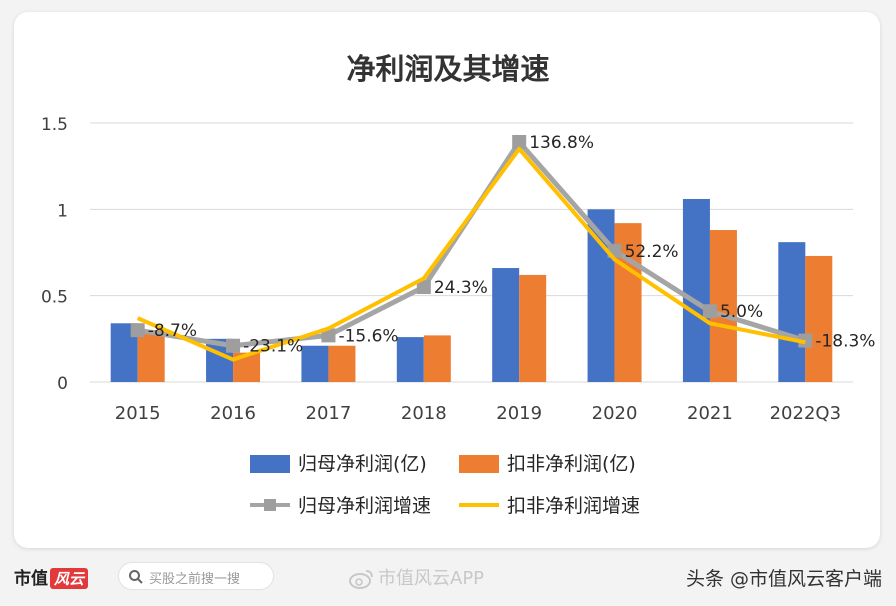  I want to click on legend: 归母净利润(亿) 扣非净利润(亿) 归母净利润增速 扣非净利润增速, so click(445, 485).